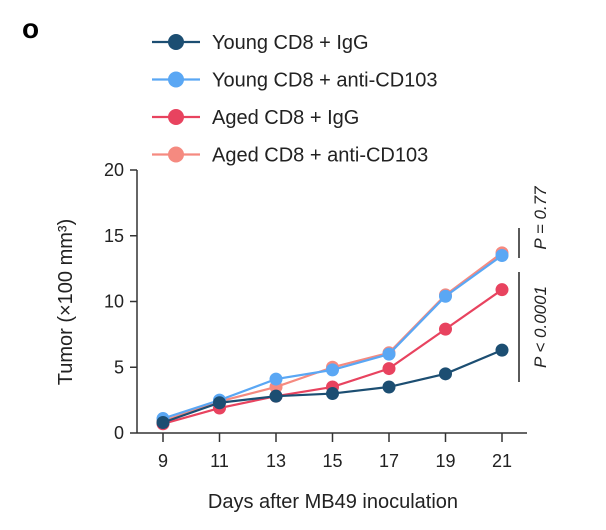  What do you see at coordinates (325, 81) in the screenshot?
I see `legend-label: Young CD8 + anti-CD103` at bounding box center [325, 81].